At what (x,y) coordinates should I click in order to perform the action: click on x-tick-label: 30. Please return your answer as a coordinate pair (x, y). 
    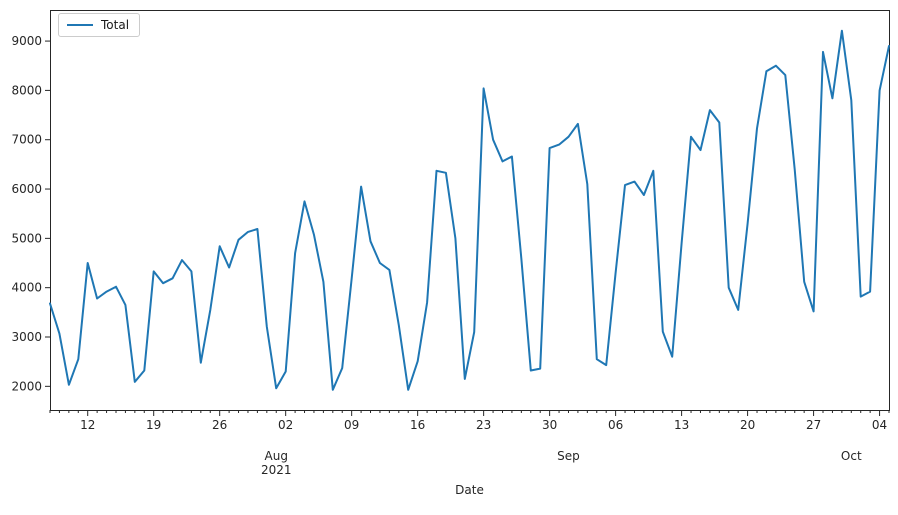
    Looking at the image, I should click on (549, 425).